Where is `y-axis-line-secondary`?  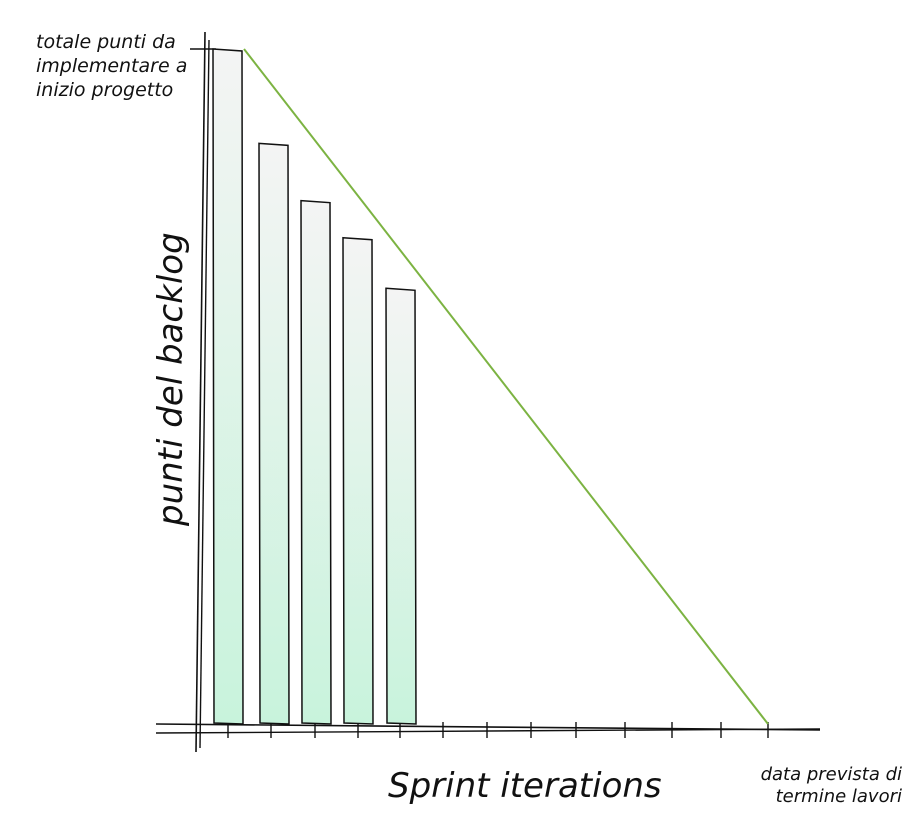
y-axis-line-secondary is located at coordinates (204, 394).